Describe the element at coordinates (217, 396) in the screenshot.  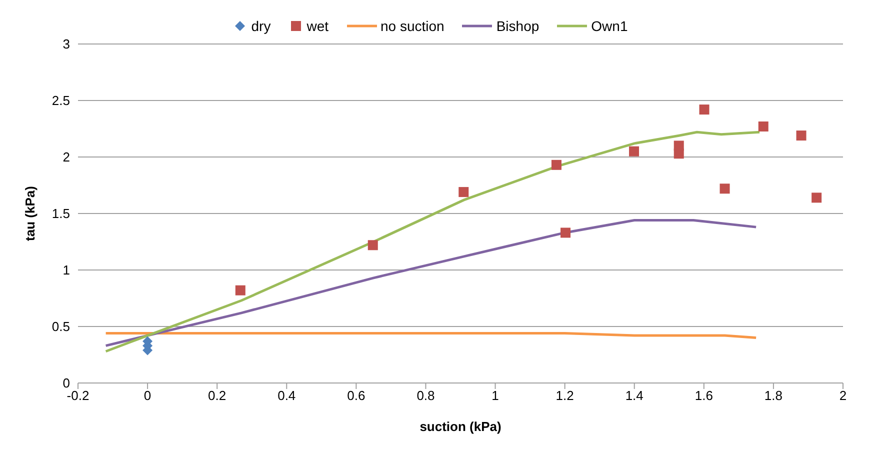
I see `x-tick-label: 0.2` at that location.